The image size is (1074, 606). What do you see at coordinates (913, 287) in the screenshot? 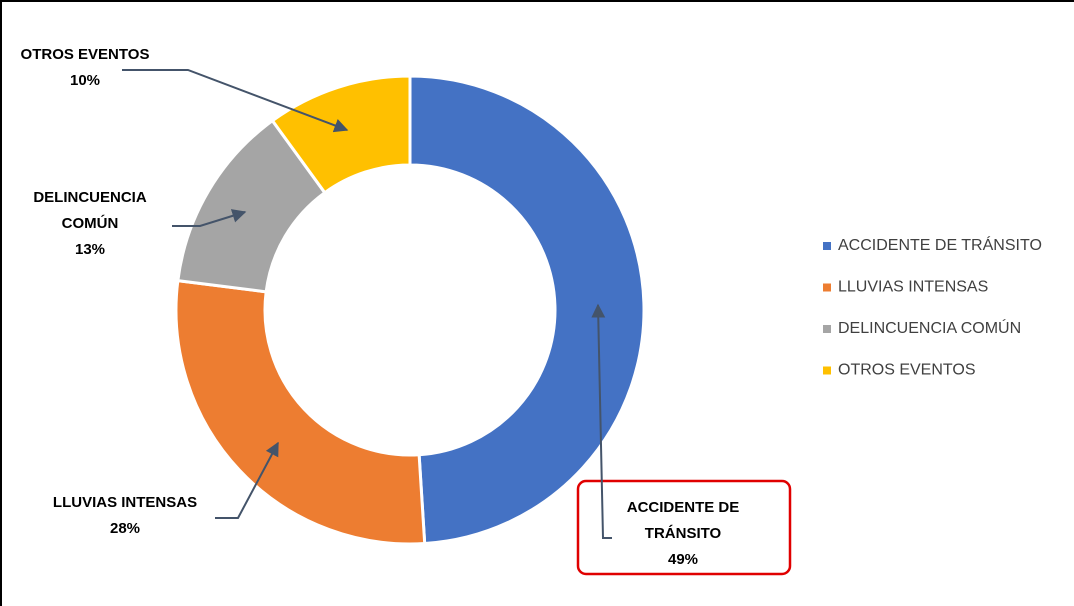
I see `legend-label: LLUVIAS INTENSAS` at bounding box center [913, 287].